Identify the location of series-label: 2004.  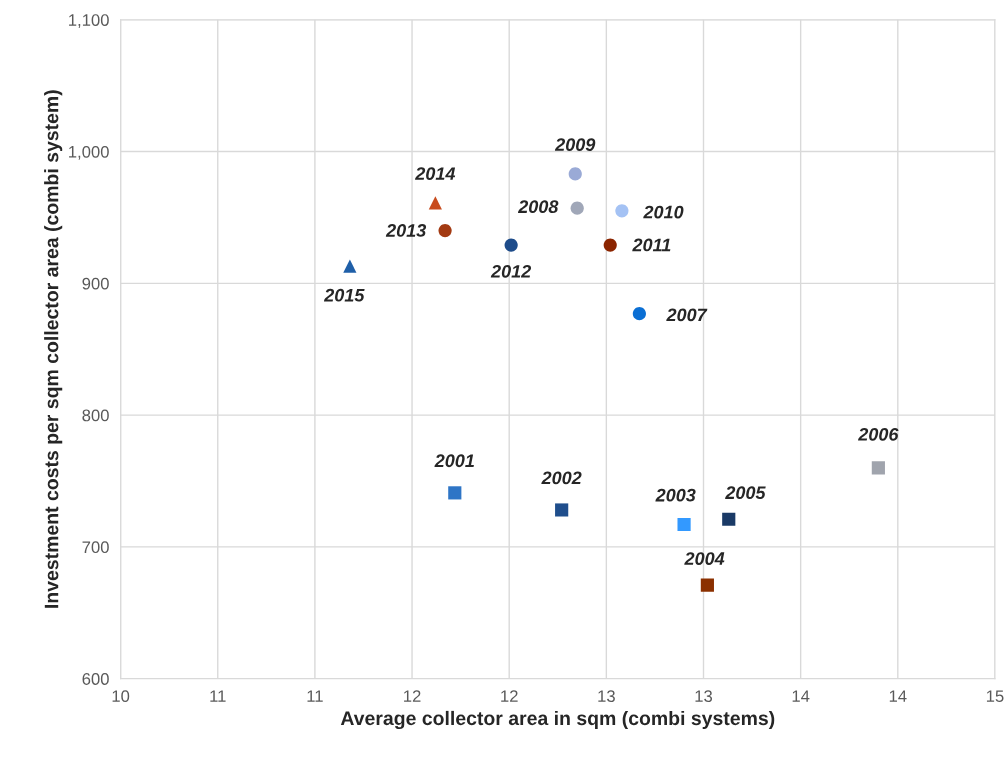
(704, 558).